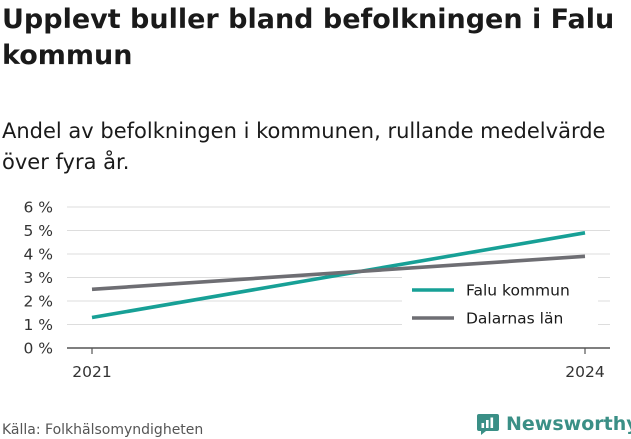  Describe the element at coordinates (91, 372) in the screenshot. I see `x-tick-label: 2021` at that location.